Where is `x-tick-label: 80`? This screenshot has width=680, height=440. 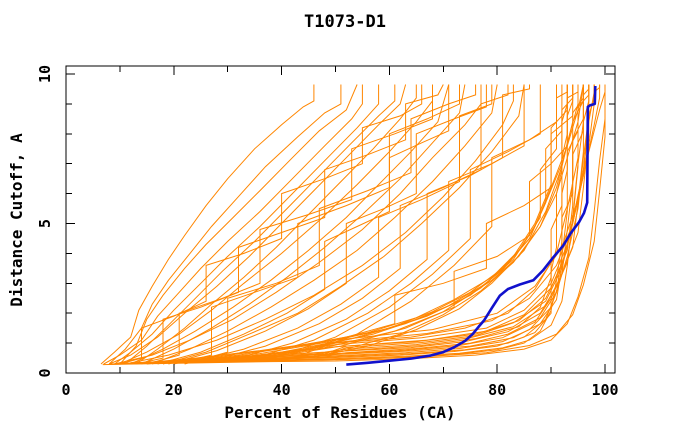 x-tick-label: 80 is located at coordinates (497, 390).